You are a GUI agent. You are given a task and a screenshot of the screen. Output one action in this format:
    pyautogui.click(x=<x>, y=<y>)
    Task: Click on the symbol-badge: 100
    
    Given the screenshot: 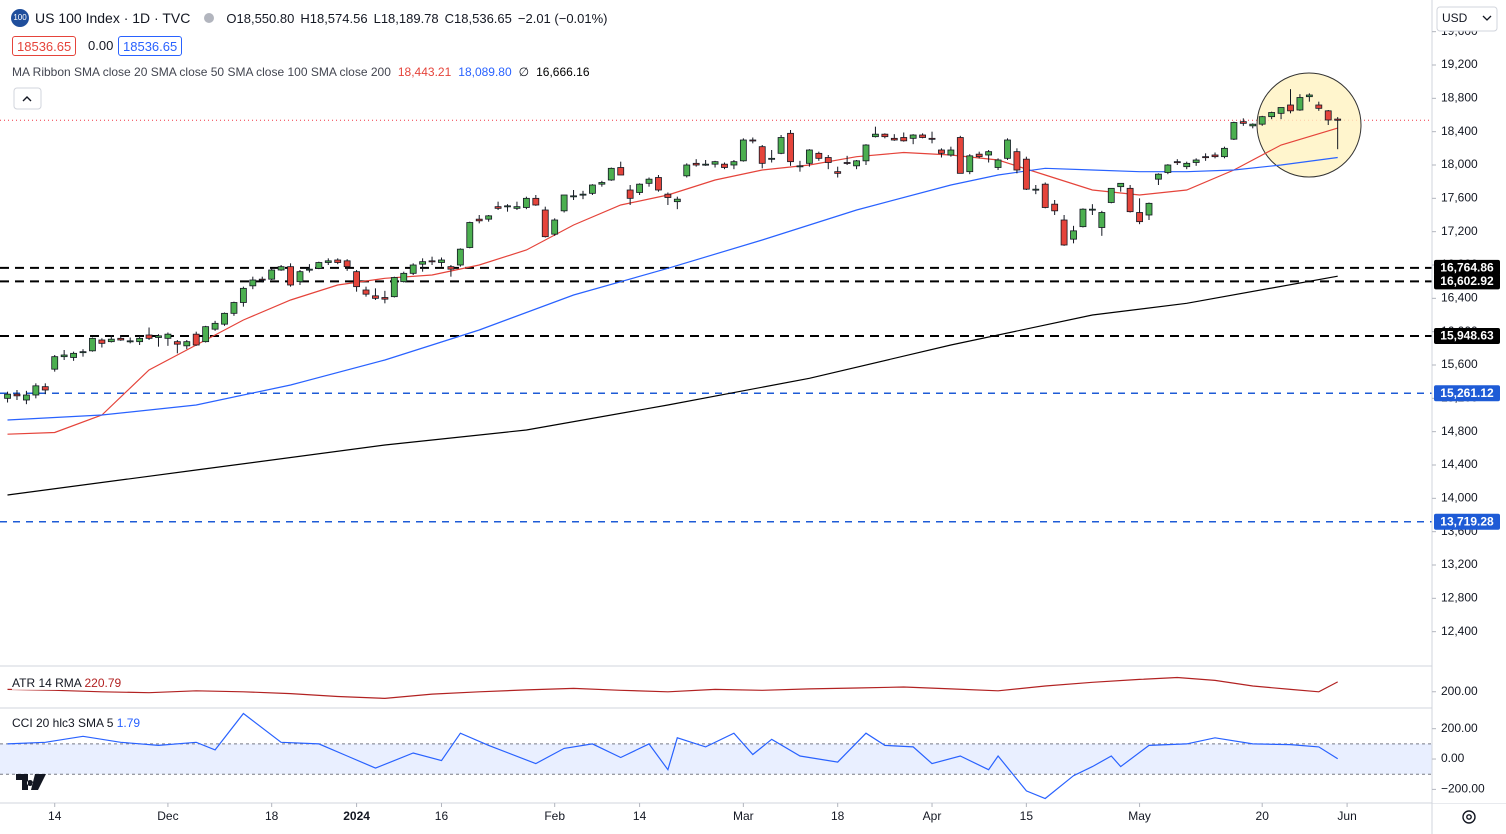 What is the action you would take?
    pyautogui.click(x=20, y=18)
    